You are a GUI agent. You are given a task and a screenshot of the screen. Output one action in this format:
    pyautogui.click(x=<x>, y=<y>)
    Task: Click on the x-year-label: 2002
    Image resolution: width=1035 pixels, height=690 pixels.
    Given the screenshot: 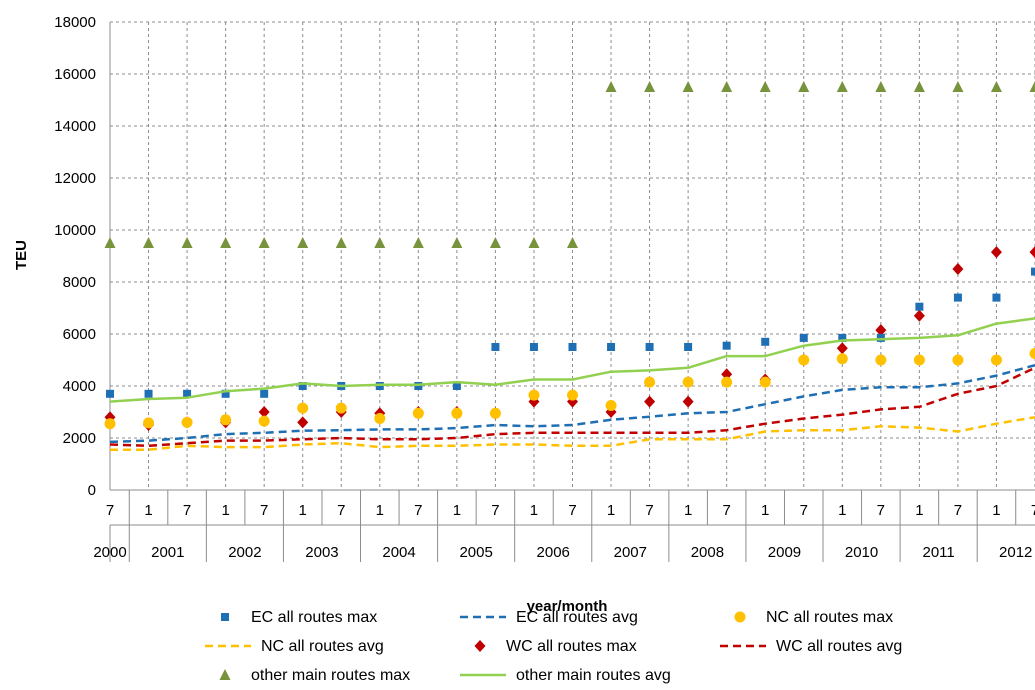 What is the action you would take?
    pyautogui.click(x=244, y=552)
    